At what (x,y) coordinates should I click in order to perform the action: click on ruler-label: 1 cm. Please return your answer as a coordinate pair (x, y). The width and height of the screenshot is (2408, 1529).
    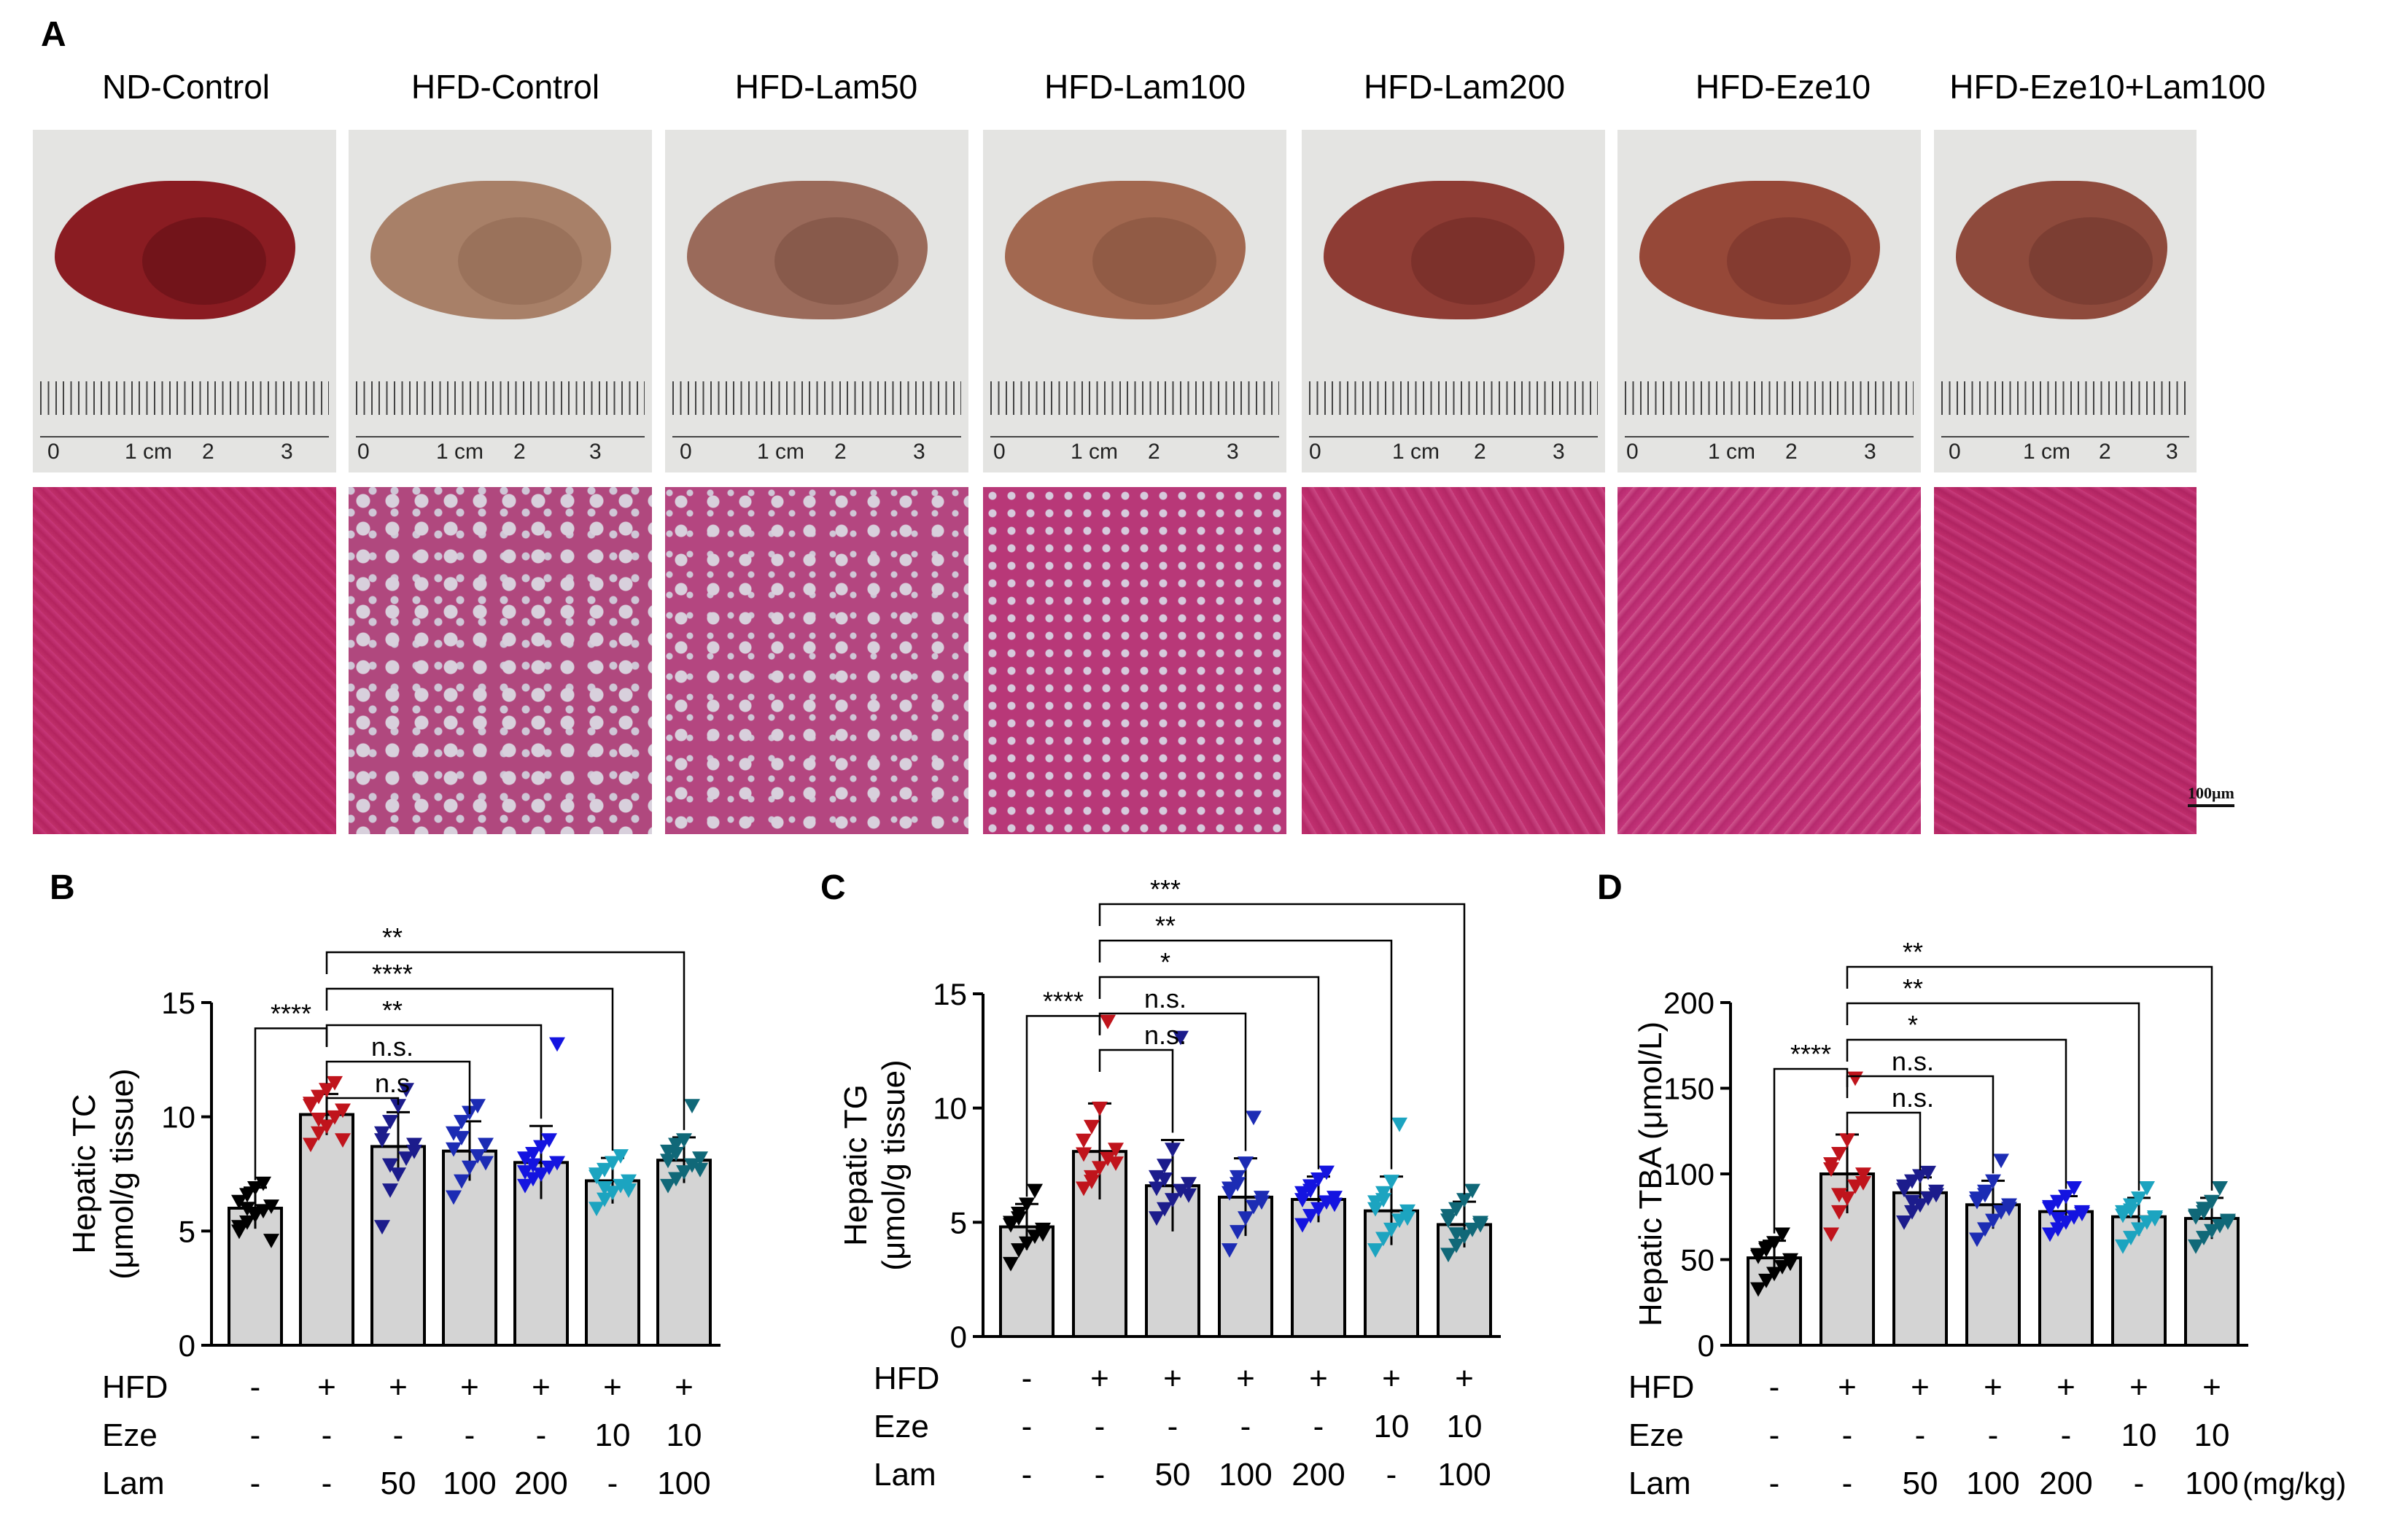
    Looking at the image, I should click on (149, 452).